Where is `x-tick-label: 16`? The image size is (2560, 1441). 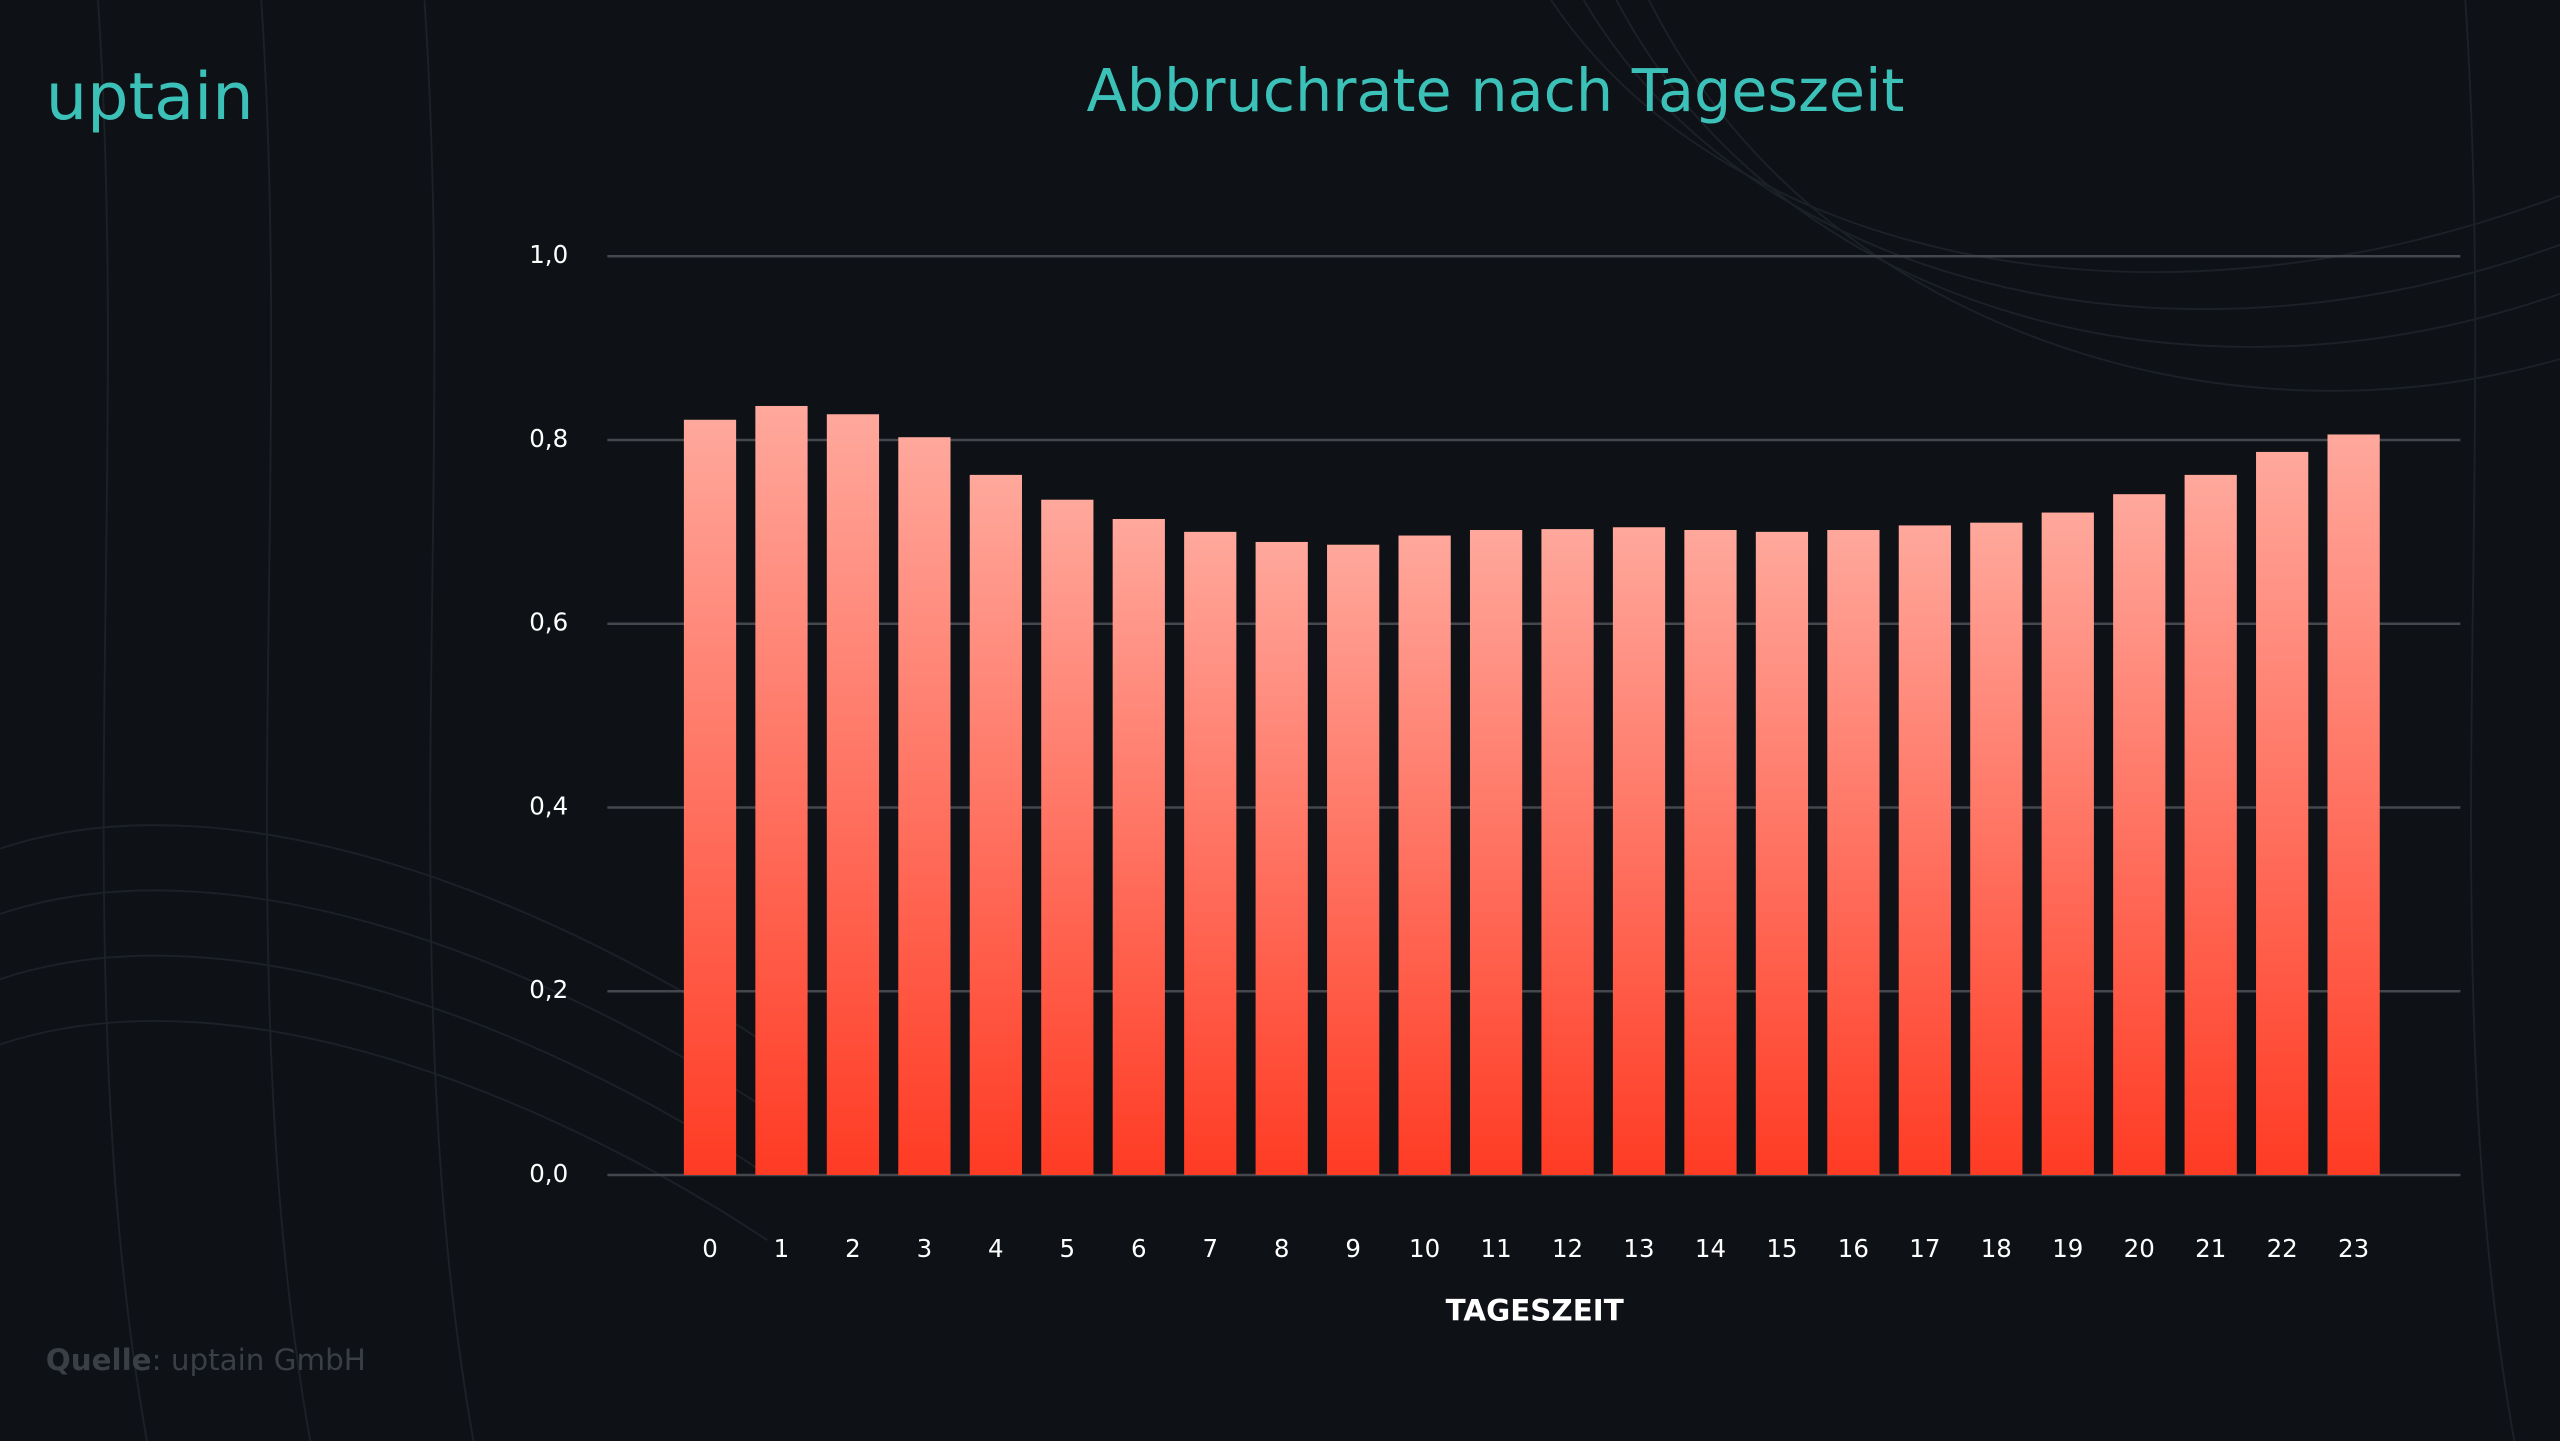 x-tick-label: 16 is located at coordinates (1853, 1248).